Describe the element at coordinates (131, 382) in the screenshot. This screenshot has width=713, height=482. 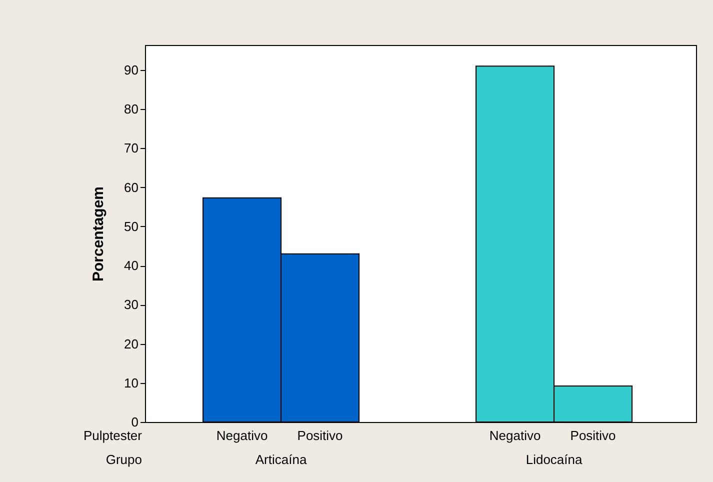
I see `y-tick-label: 10` at that location.